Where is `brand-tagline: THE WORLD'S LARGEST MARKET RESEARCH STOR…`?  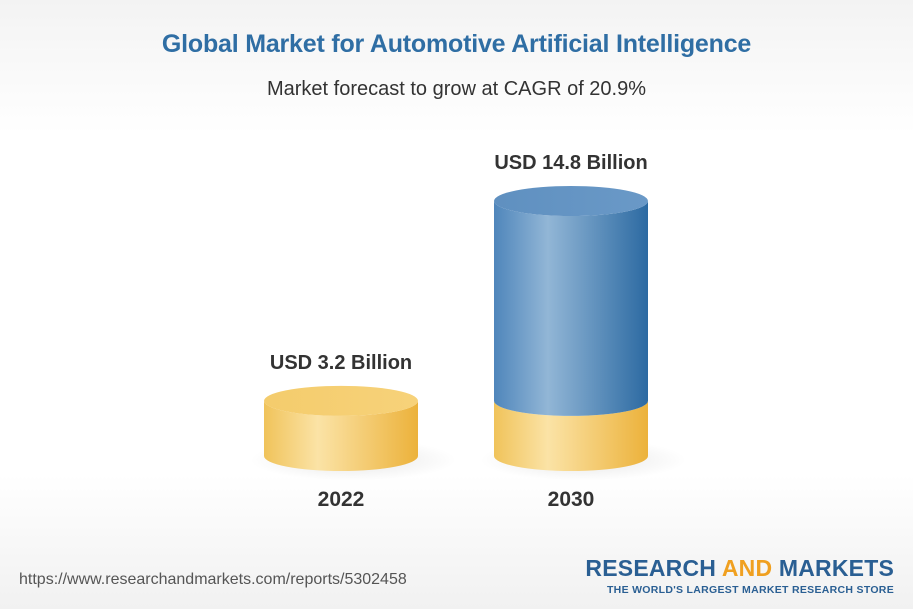
brand-tagline: THE WORLD'S LARGEST MARKET RESEARCH STOR… is located at coordinates (750, 590).